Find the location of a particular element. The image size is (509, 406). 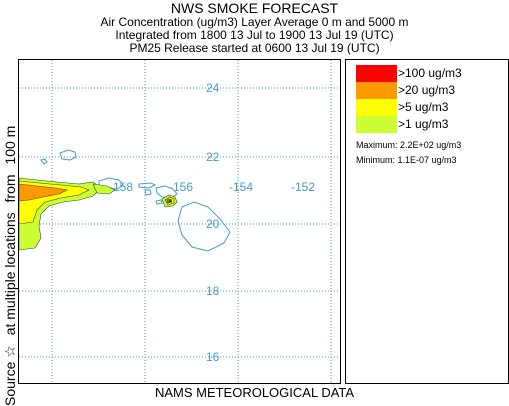

legend-item-gt20: >20 ug/m3 is located at coordinates (431, 90).